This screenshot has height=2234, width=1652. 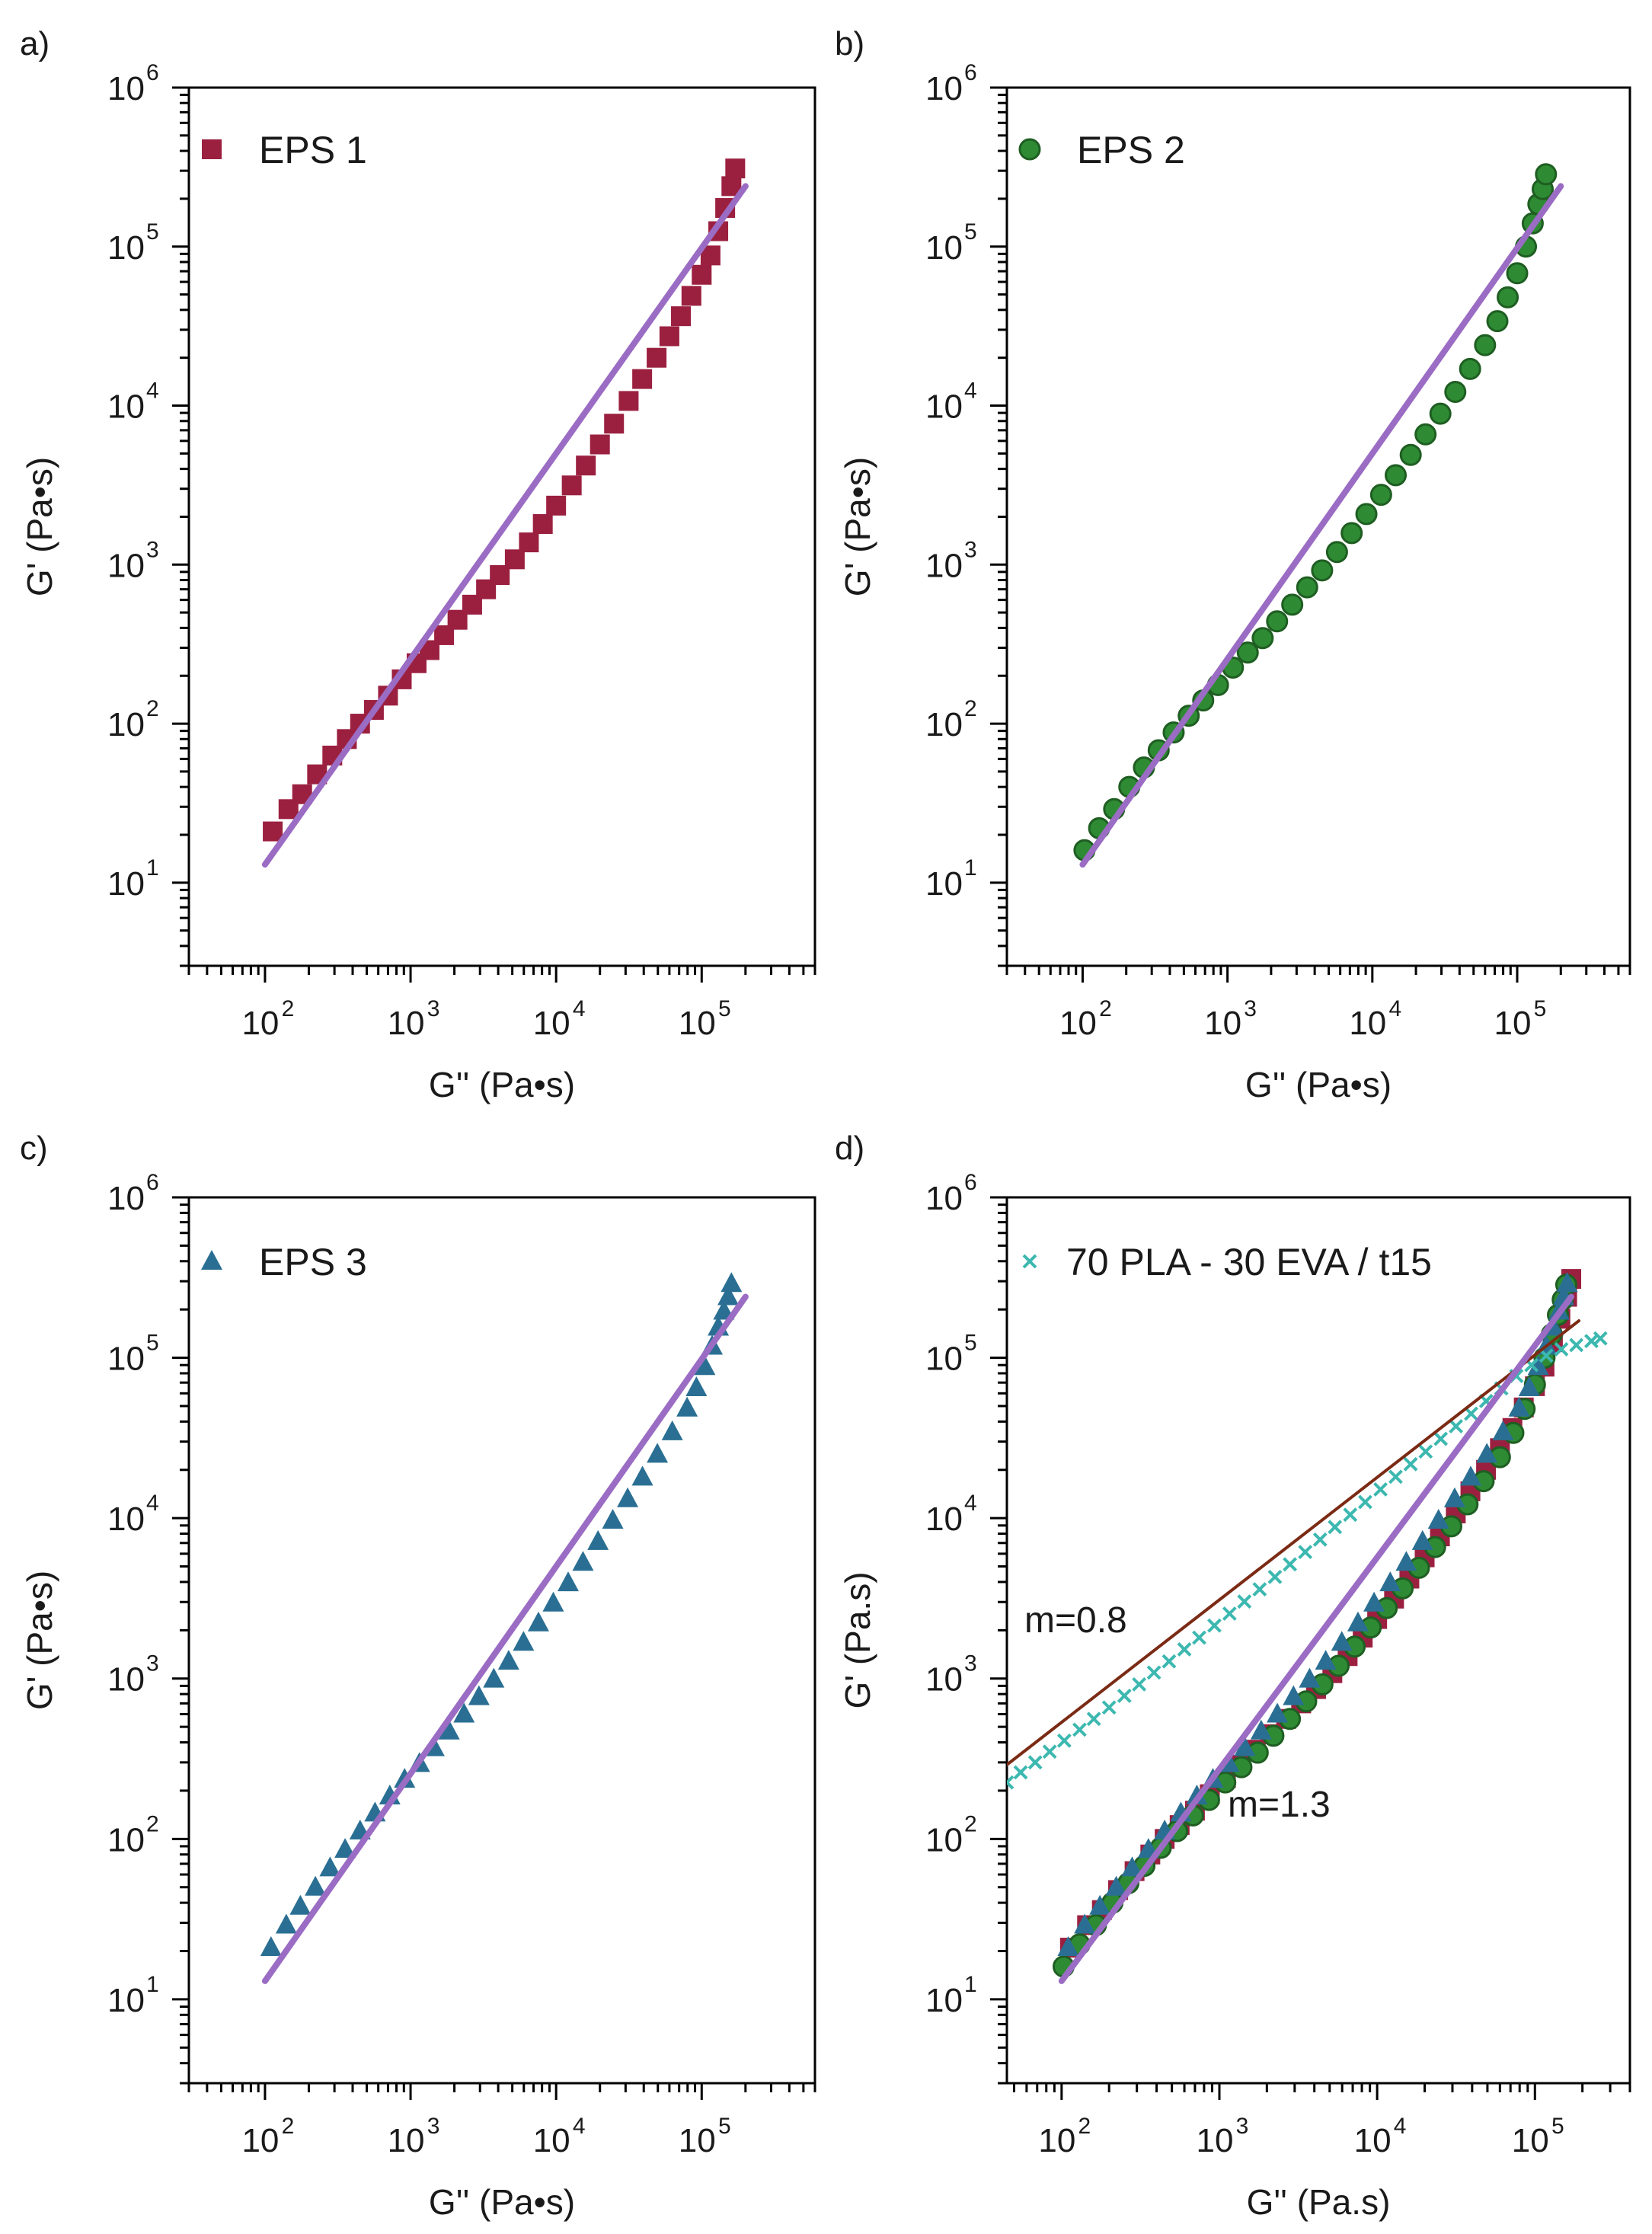 What do you see at coordinates (1279, 1805) in the screenshot?
I see `slope-annotation: m=1.3` at bounding box center [1279, 1805].